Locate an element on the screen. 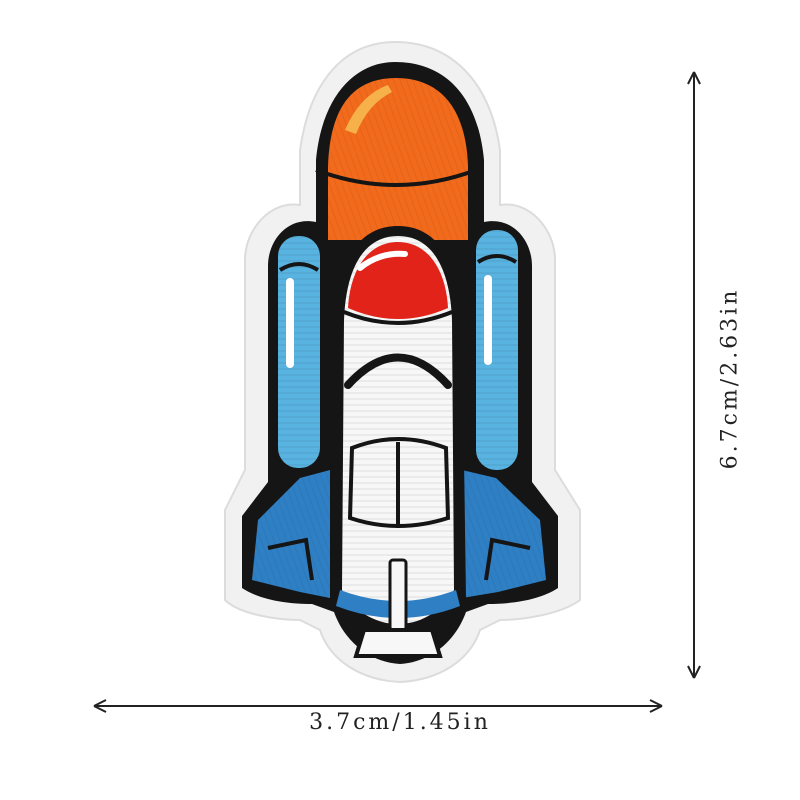  tail-fin is located at coordinates (398, 595).